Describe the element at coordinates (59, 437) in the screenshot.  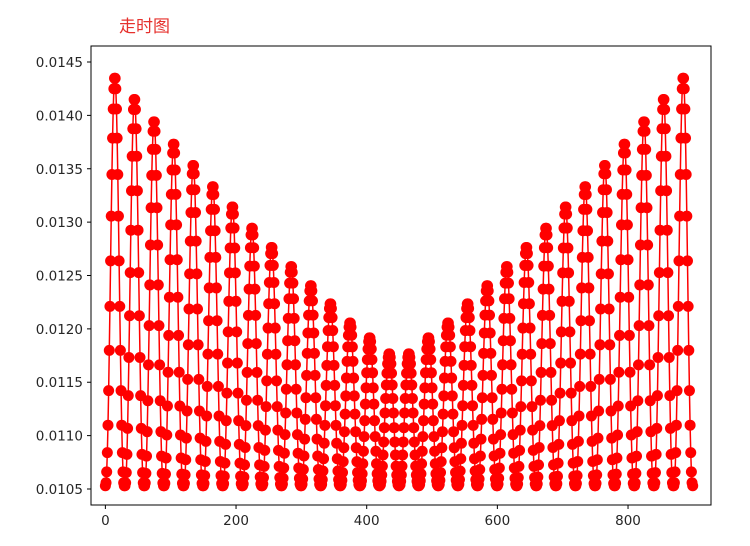
I see `y-tick-label: 0.0110` at that location.